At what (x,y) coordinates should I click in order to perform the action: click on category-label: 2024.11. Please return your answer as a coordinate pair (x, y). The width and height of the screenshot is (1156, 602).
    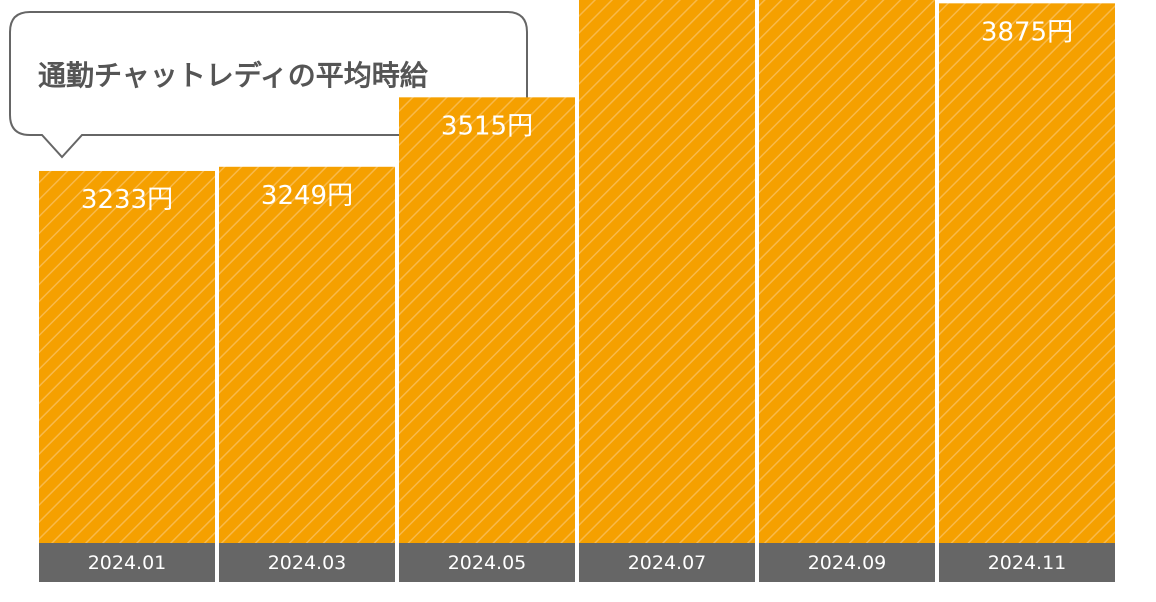
    Looking at the image, I should click on (1027, 563).